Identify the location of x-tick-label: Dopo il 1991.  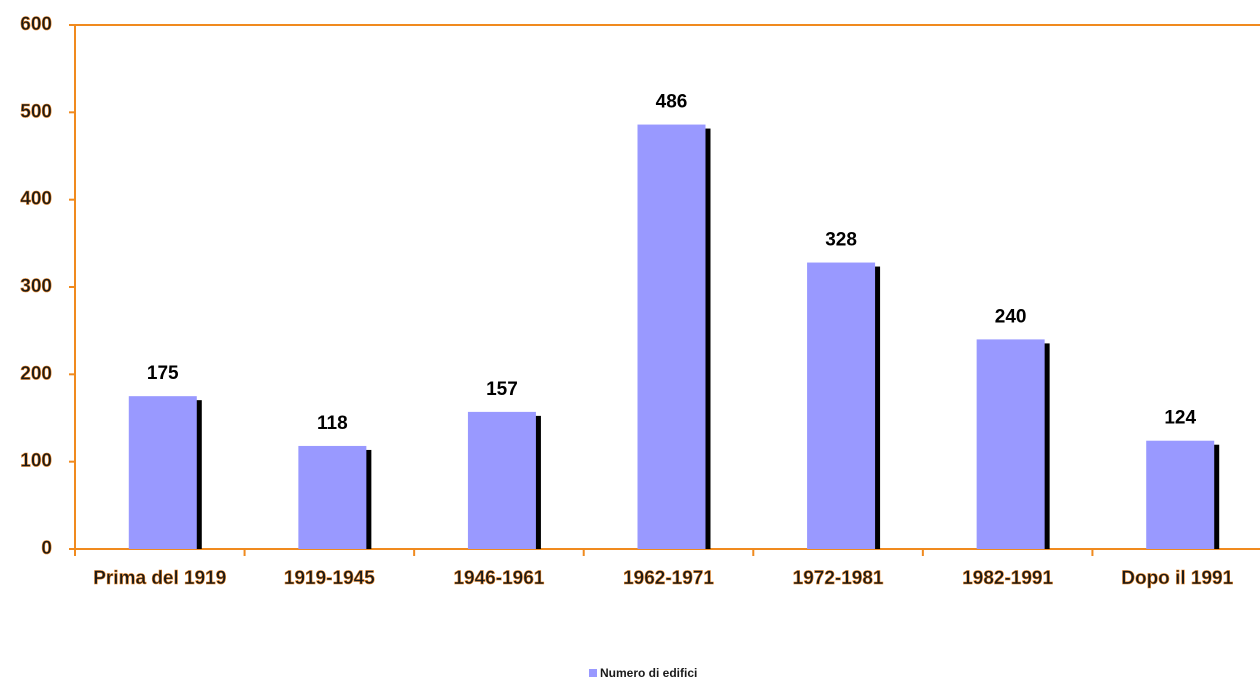
(1177, 578).